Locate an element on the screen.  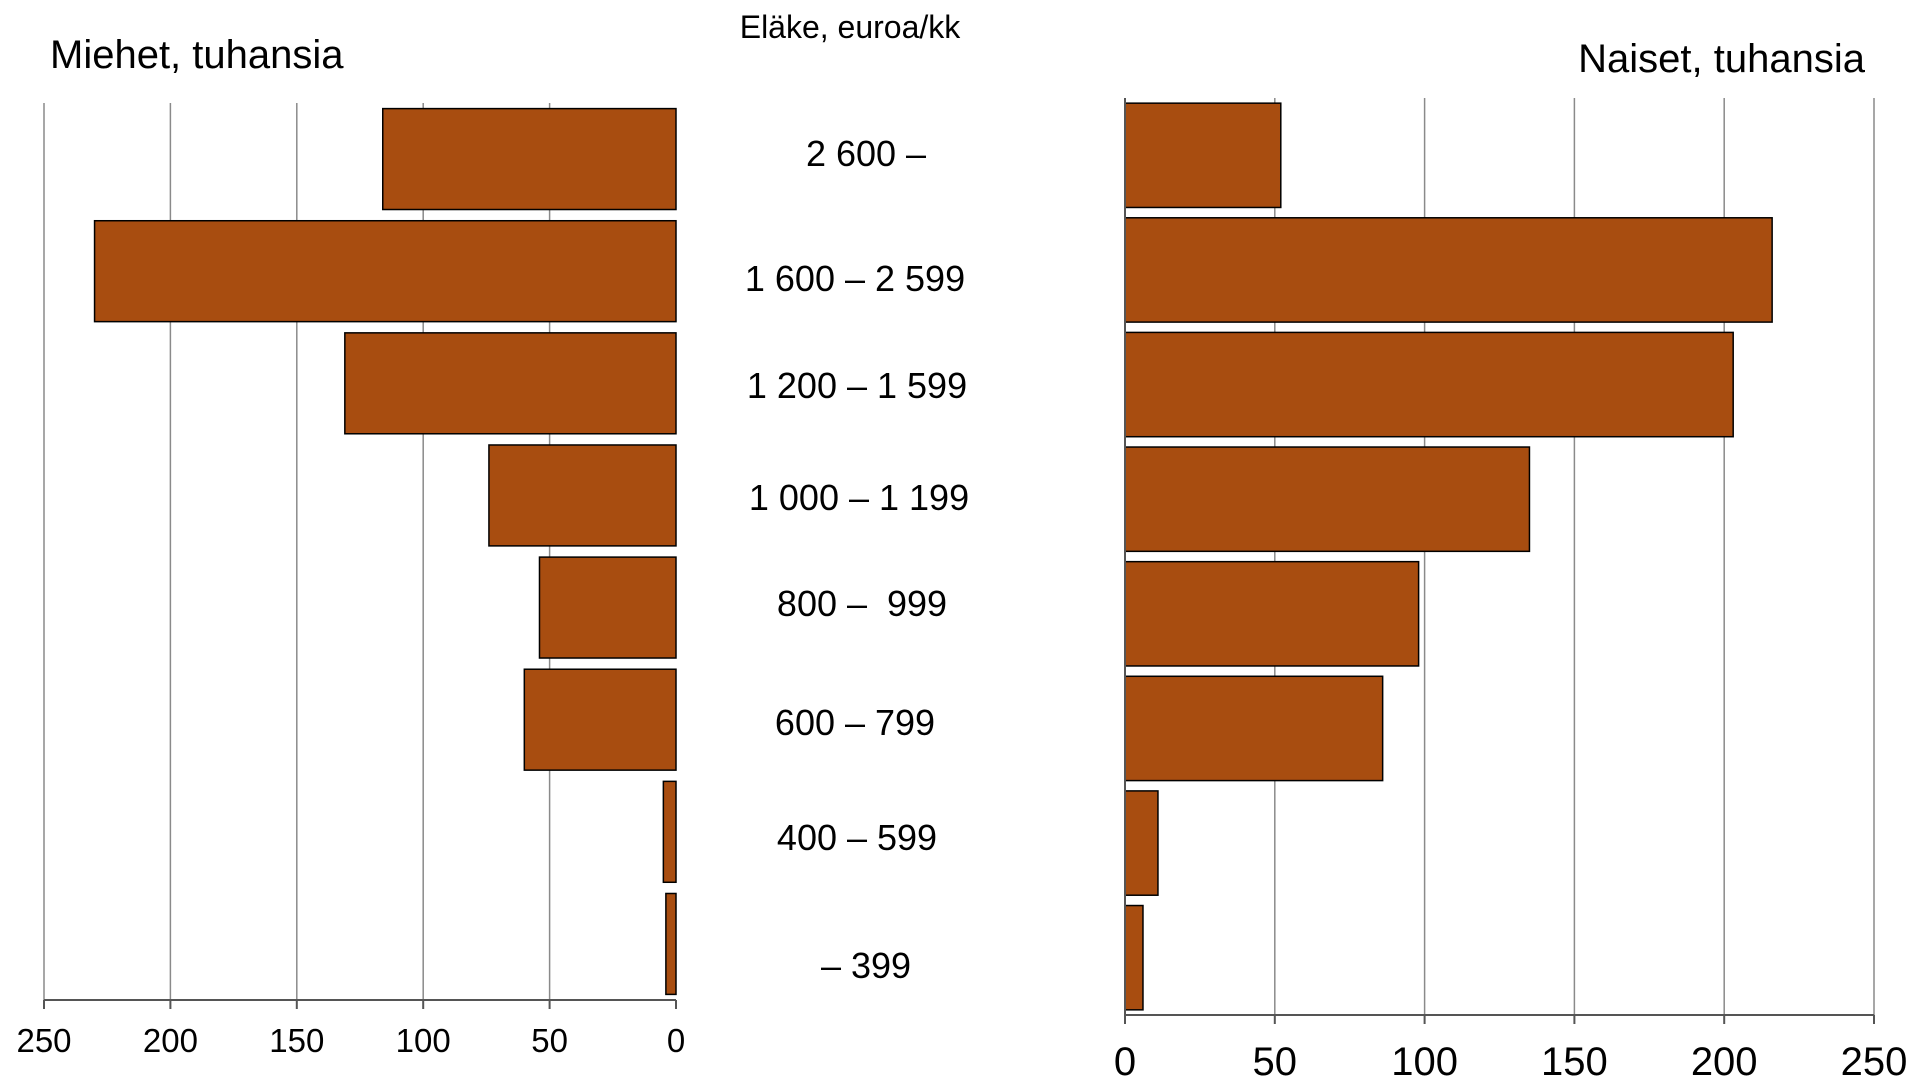
women-panel-title: Naiset, tuhansia is located at coordinates (1722, 59).